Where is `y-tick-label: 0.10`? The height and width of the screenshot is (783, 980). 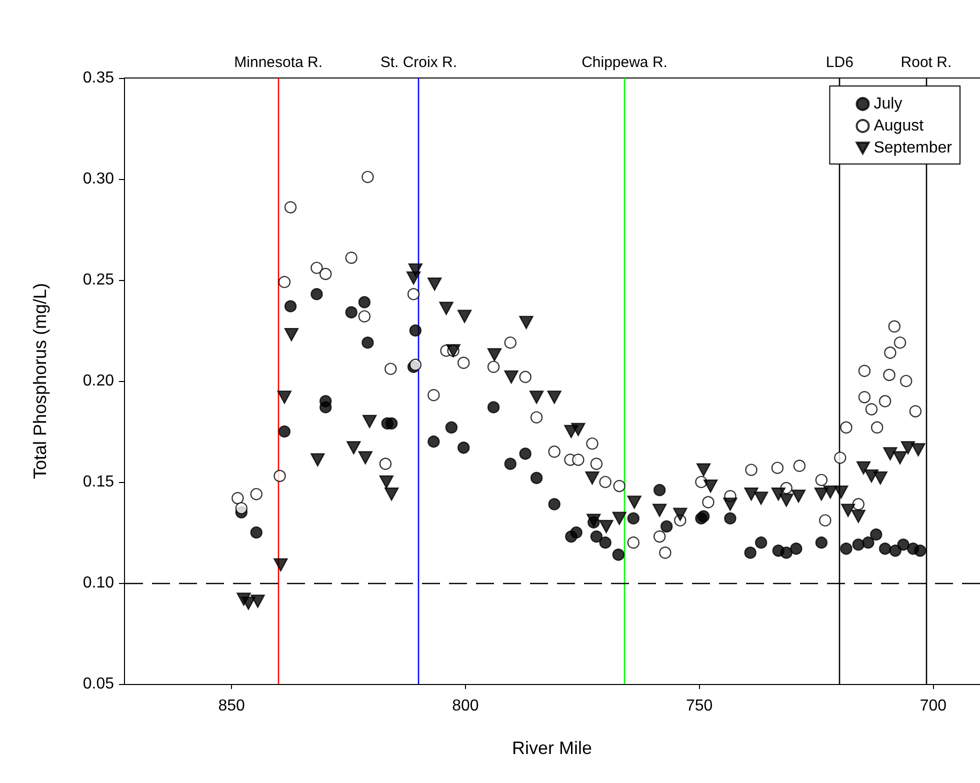
y-tick-label: 0.10 is located at coordinates (98, 583).